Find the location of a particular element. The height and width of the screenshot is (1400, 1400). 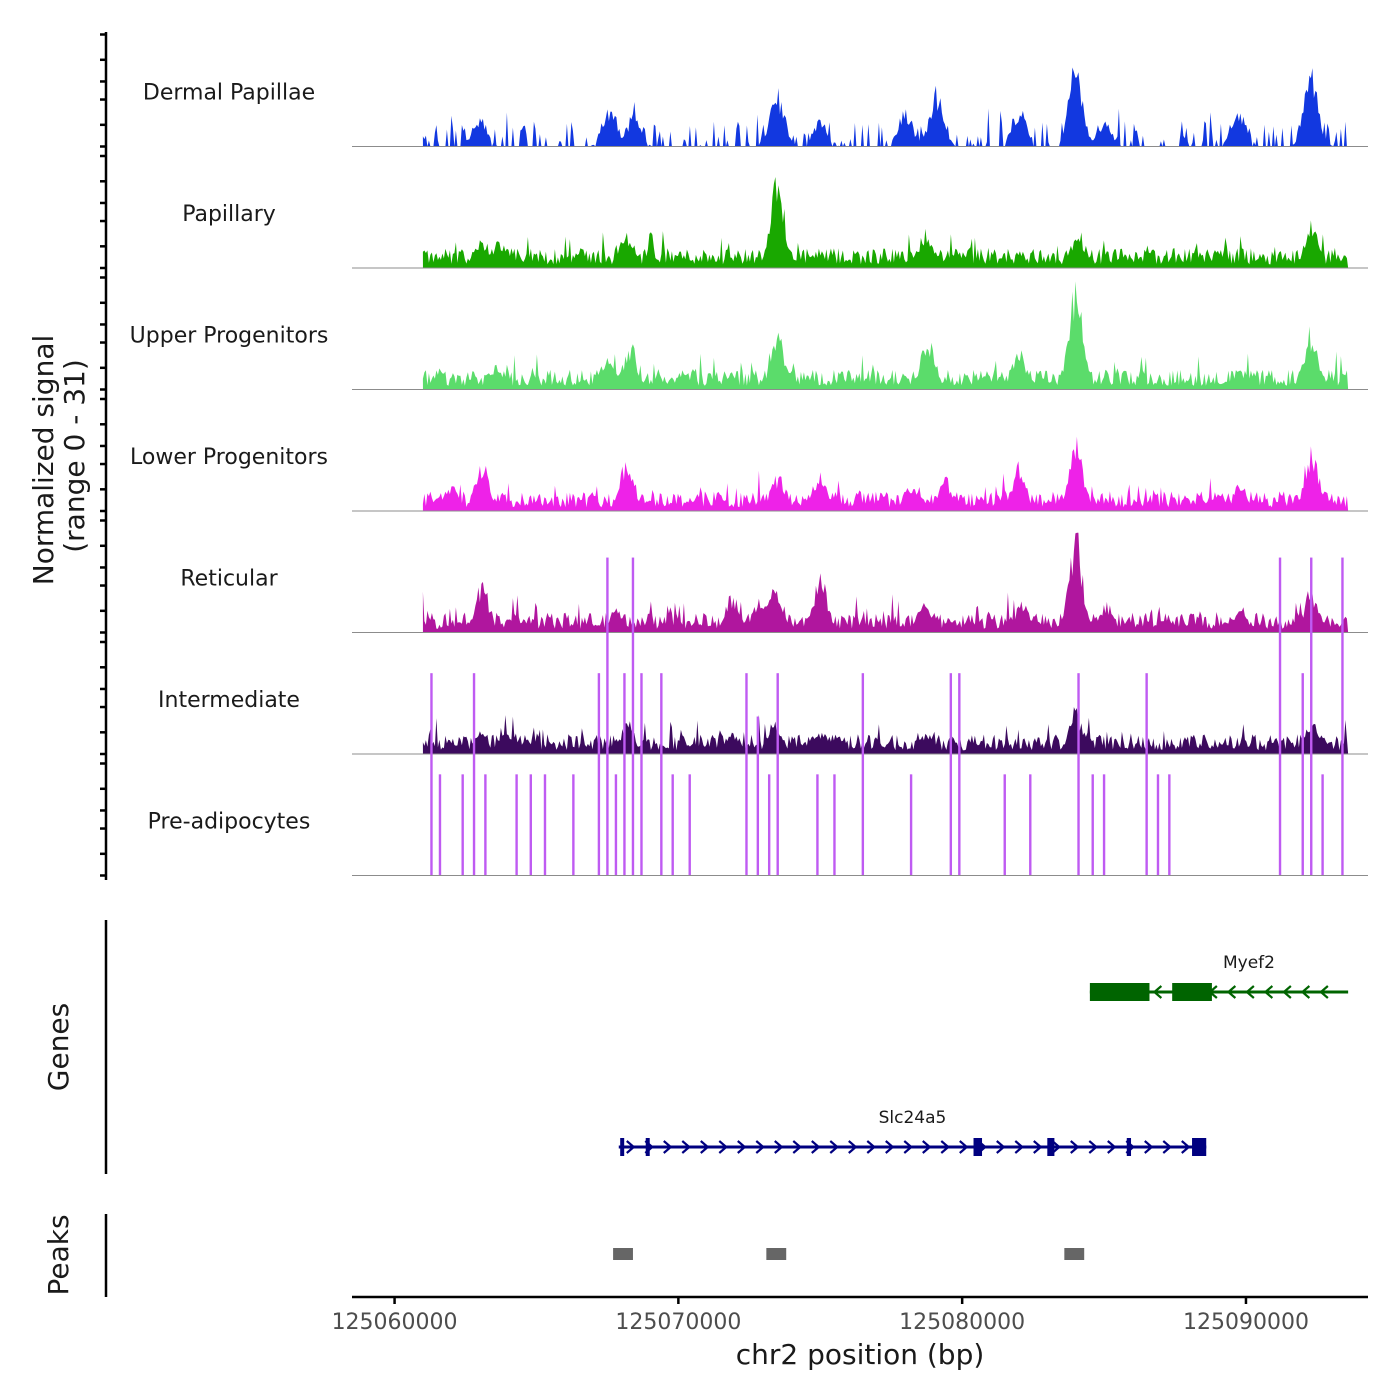

genes-panel-title: Genes is located at coordinates (58, 1047).